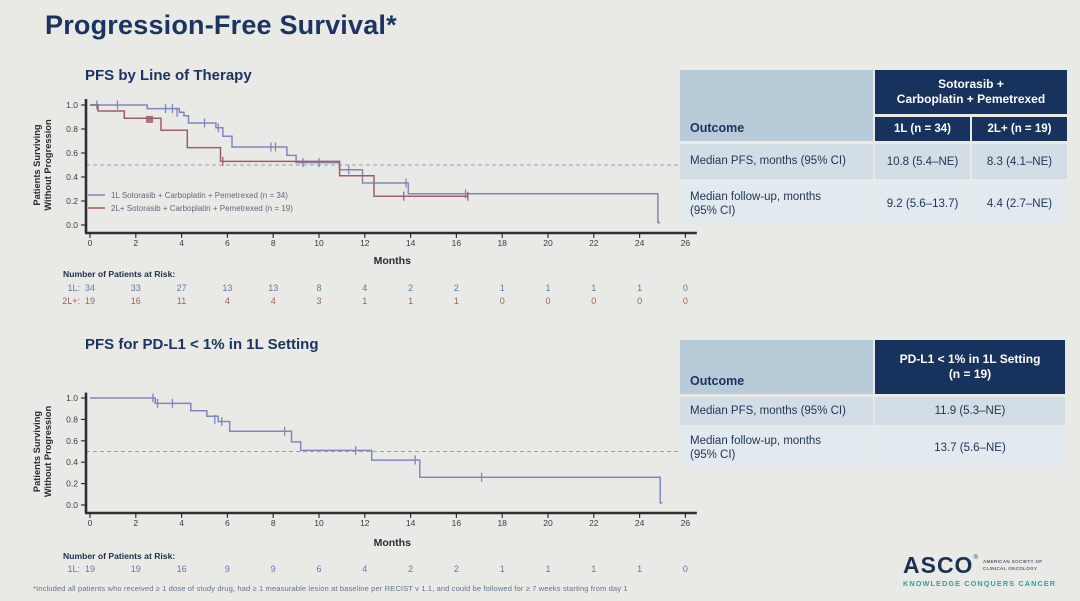 This screenshot has height=601, width=1080. Describe the element at coordinates (71, 301) in the screenshot. I see `at-risk-row-label: 2L+:` at that location.